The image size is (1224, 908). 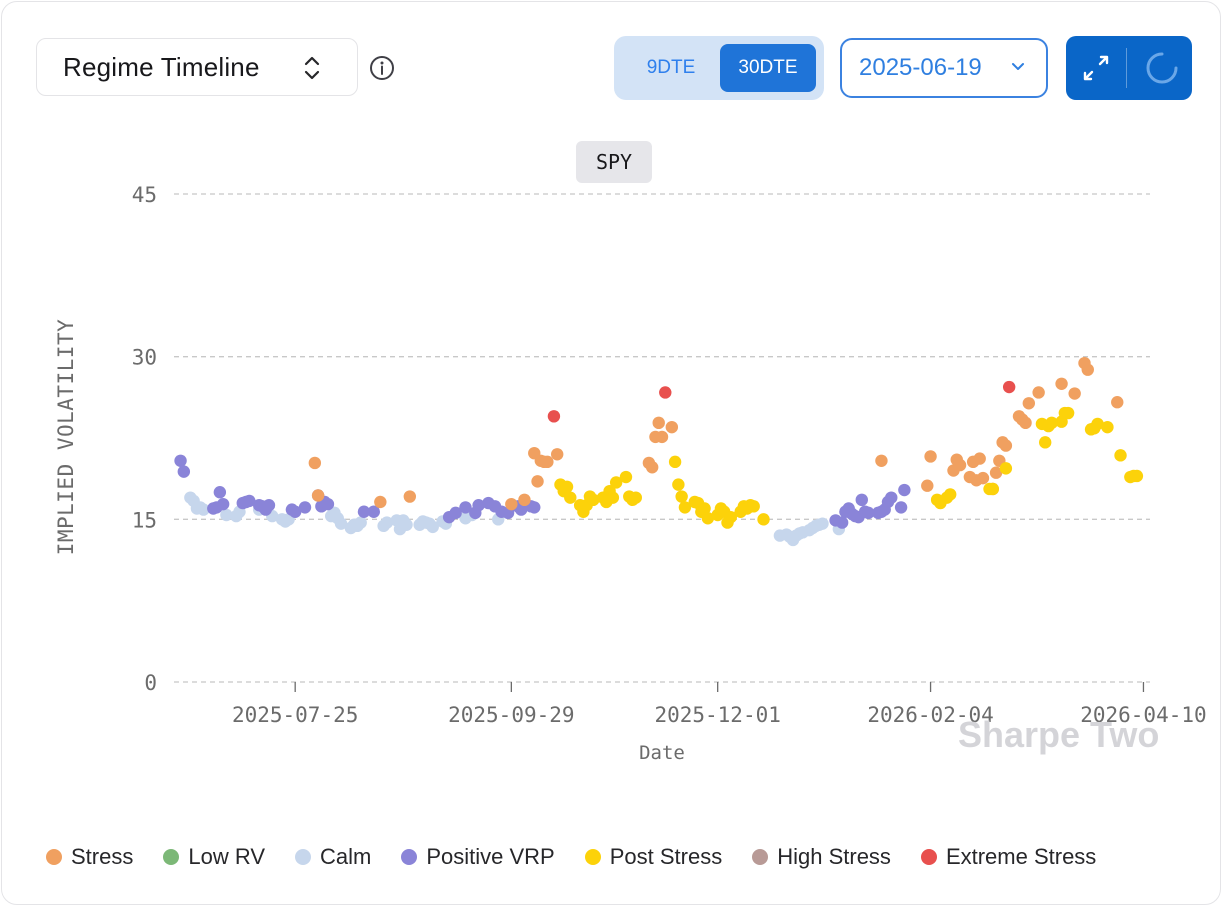 What do you see at coordinates (382, 68) in the screenshot?
I see `info-icon` at bounding box center [382, 68].